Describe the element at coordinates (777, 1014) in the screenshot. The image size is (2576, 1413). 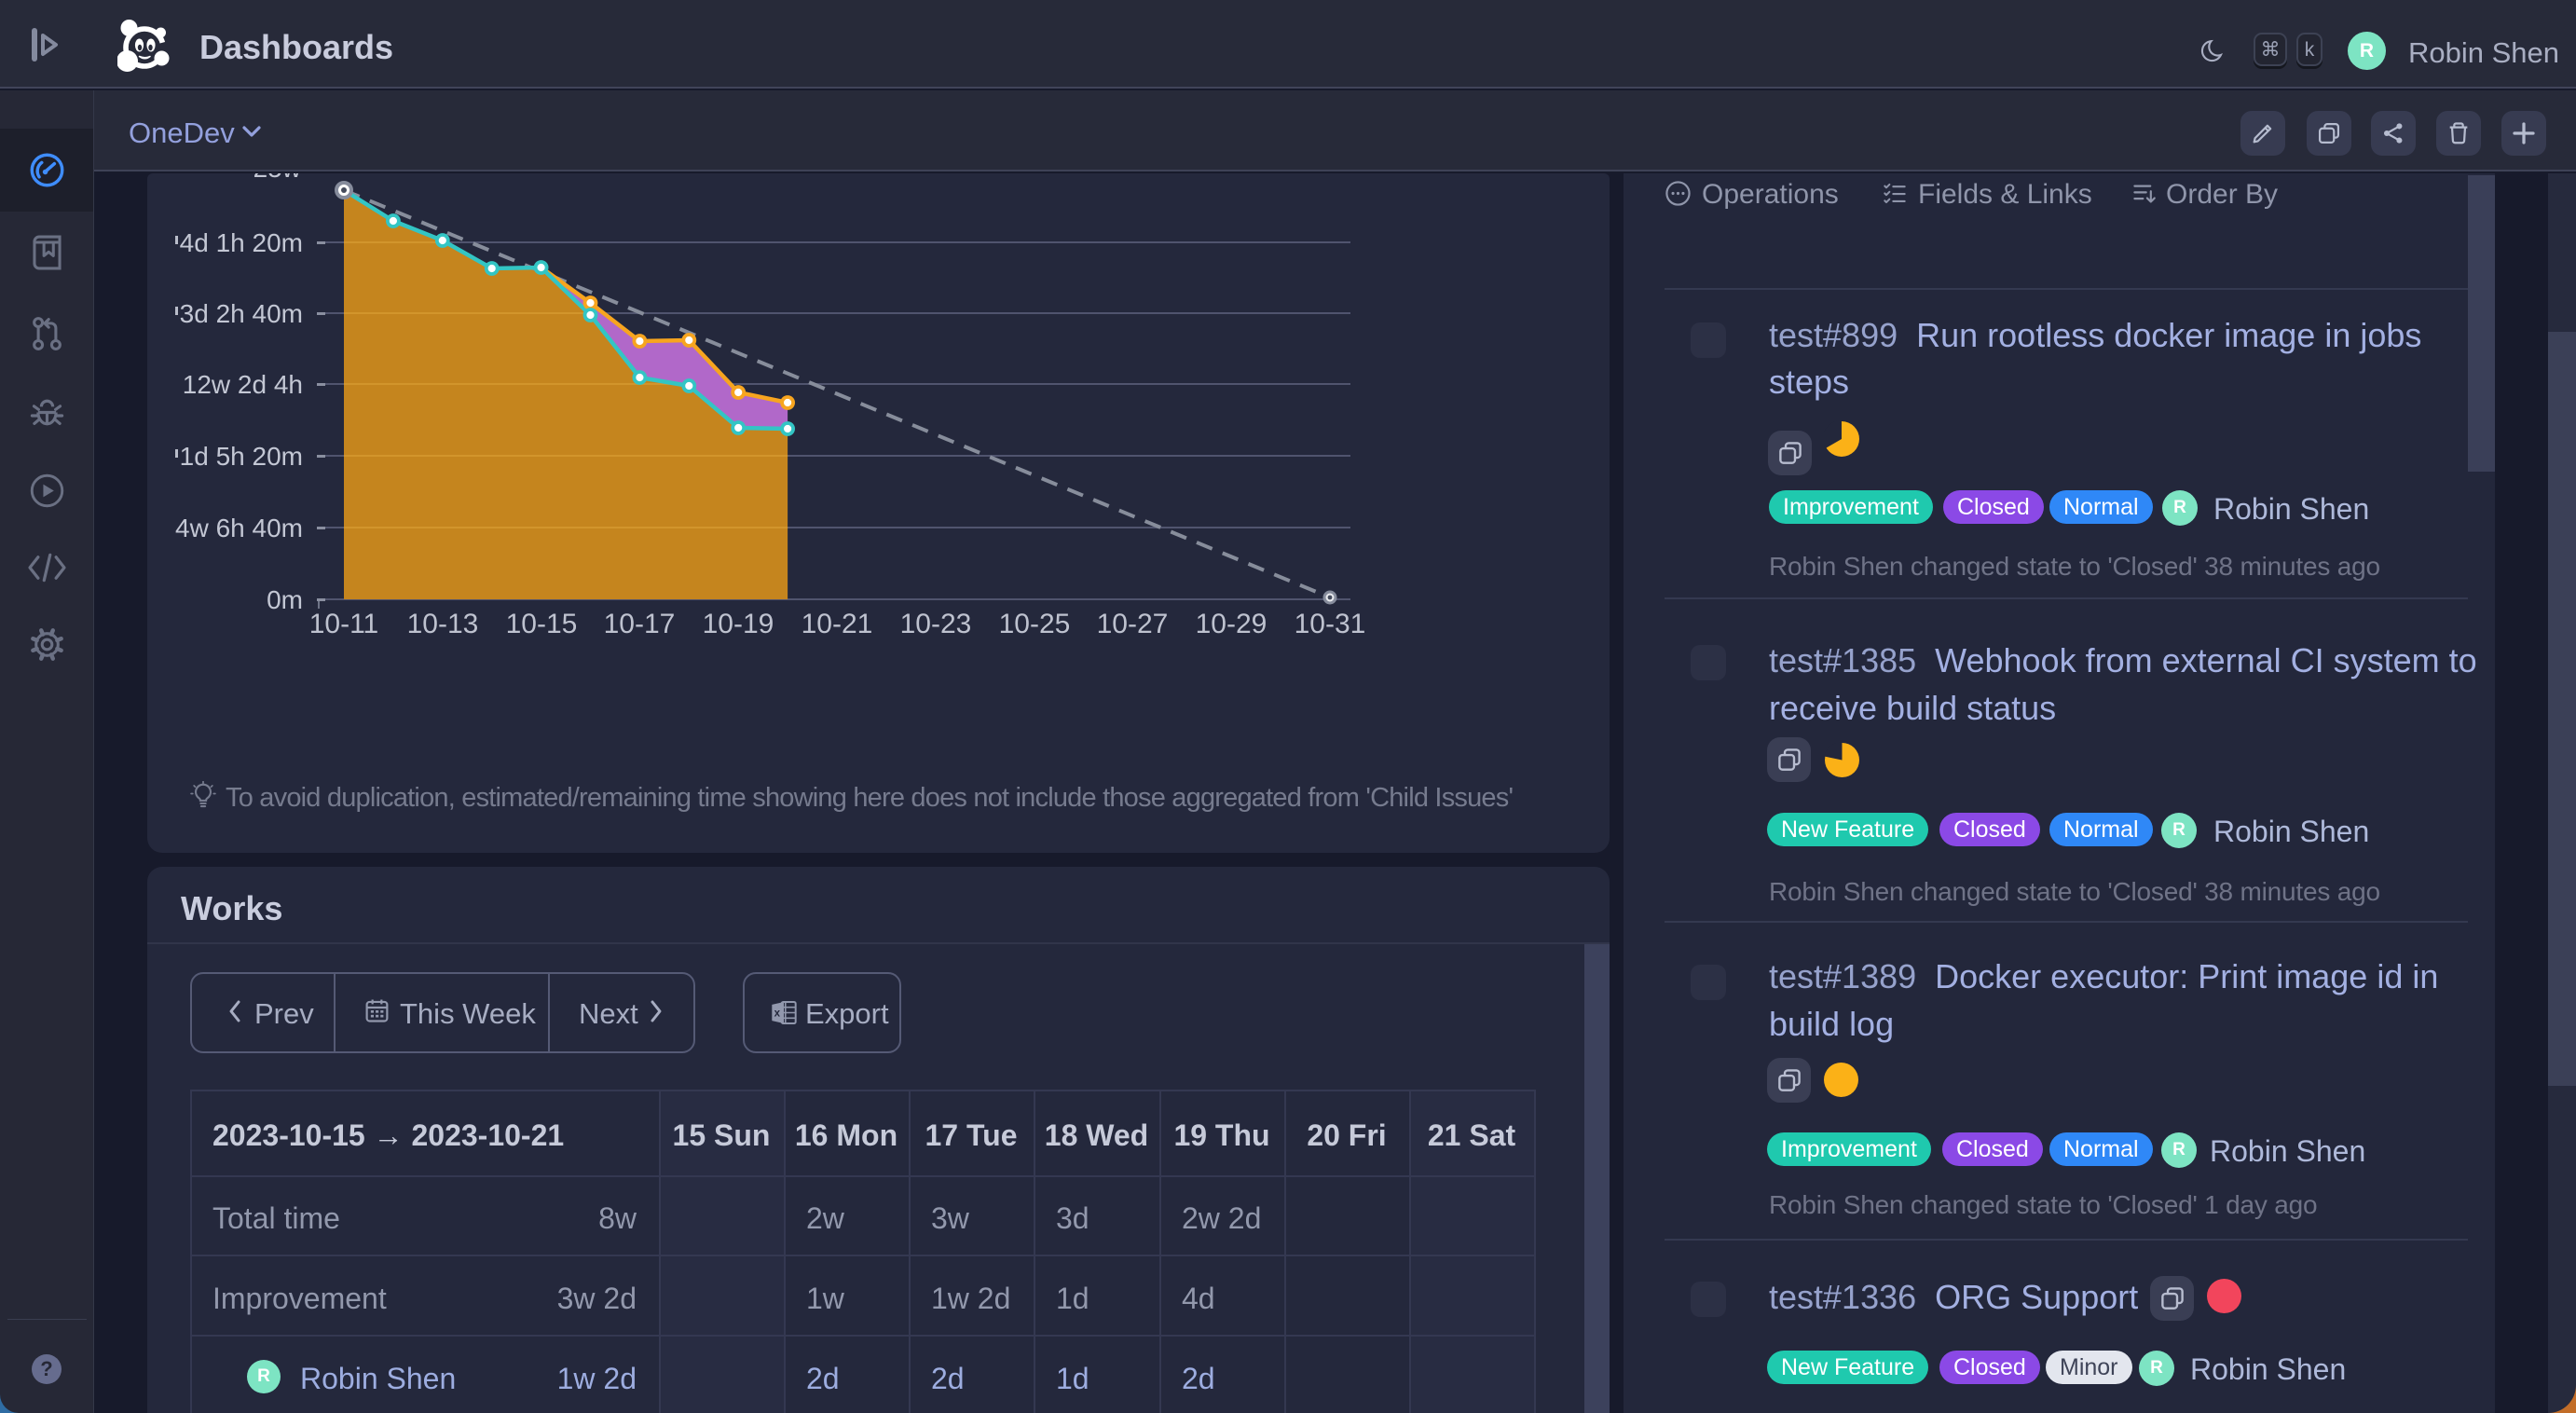
I see `svg-text: x` at that location.